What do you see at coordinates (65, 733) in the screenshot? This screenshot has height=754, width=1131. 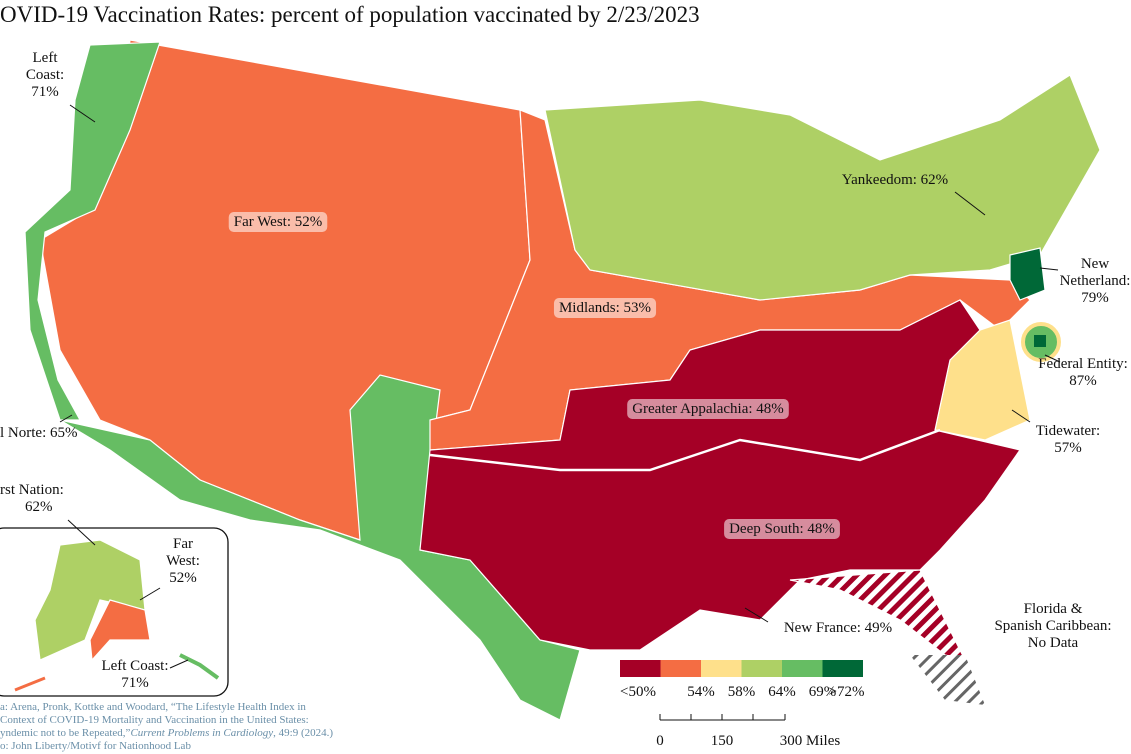 I see `source-segment: yndemic not to be Repeated,”` at bounding box center [65, 733].